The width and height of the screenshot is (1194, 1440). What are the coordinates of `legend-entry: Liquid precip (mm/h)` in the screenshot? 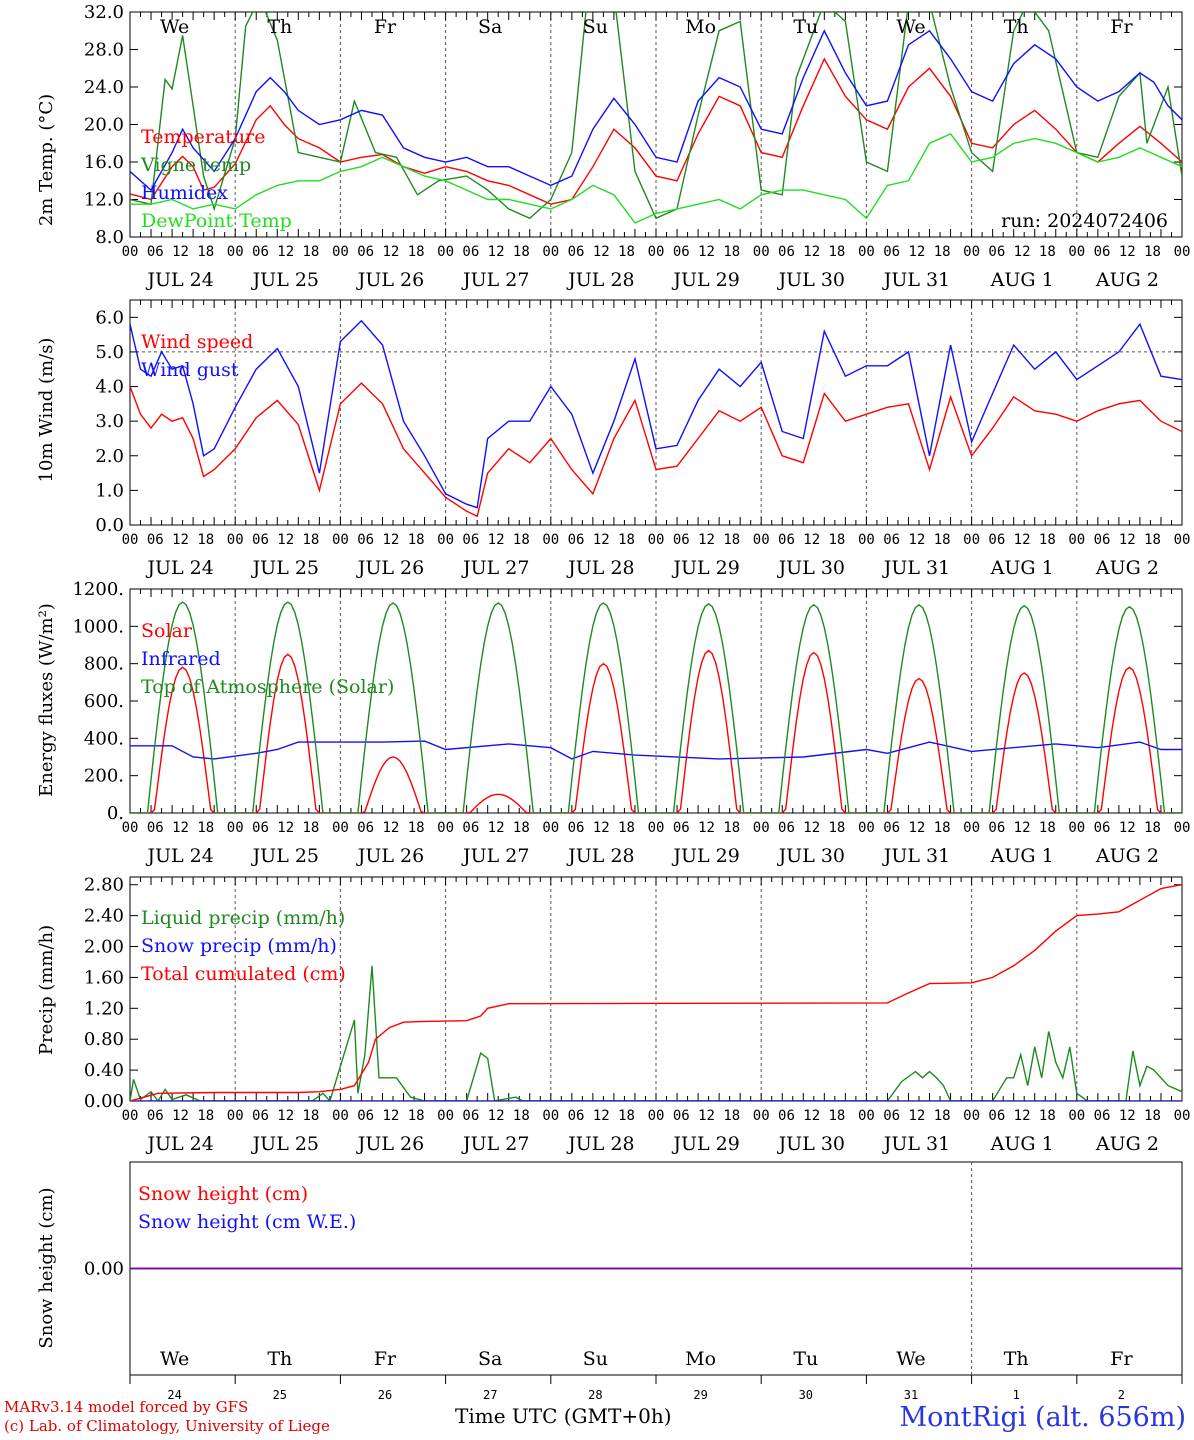 It's located at (243, 918).